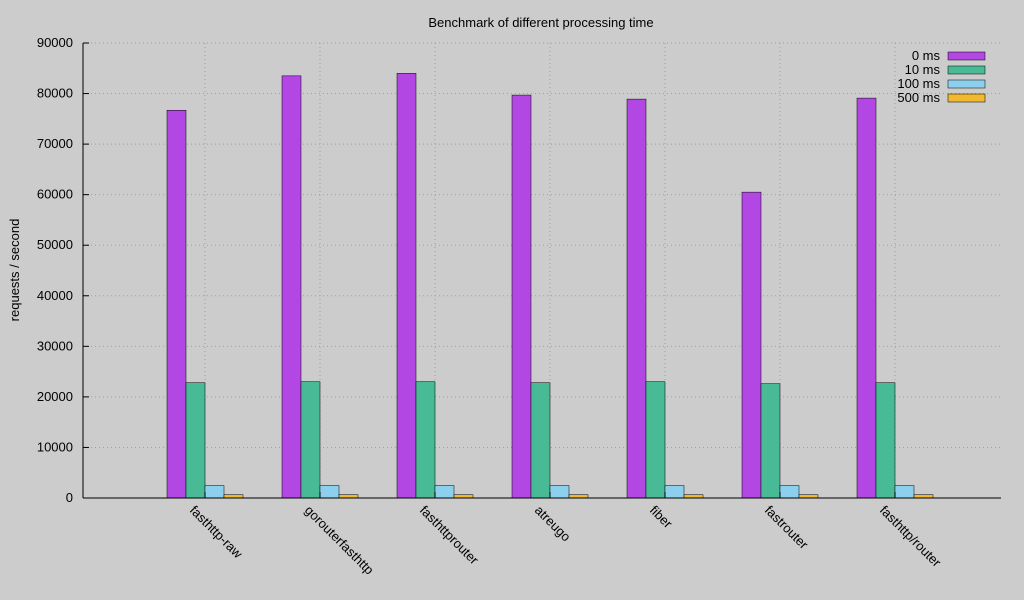 Image resolution: width=1024 pixels, height=600 pixels. Describe the element at coordinates (923, 69) in the screenshot. I see `legend-label: 10 ms` at that location.